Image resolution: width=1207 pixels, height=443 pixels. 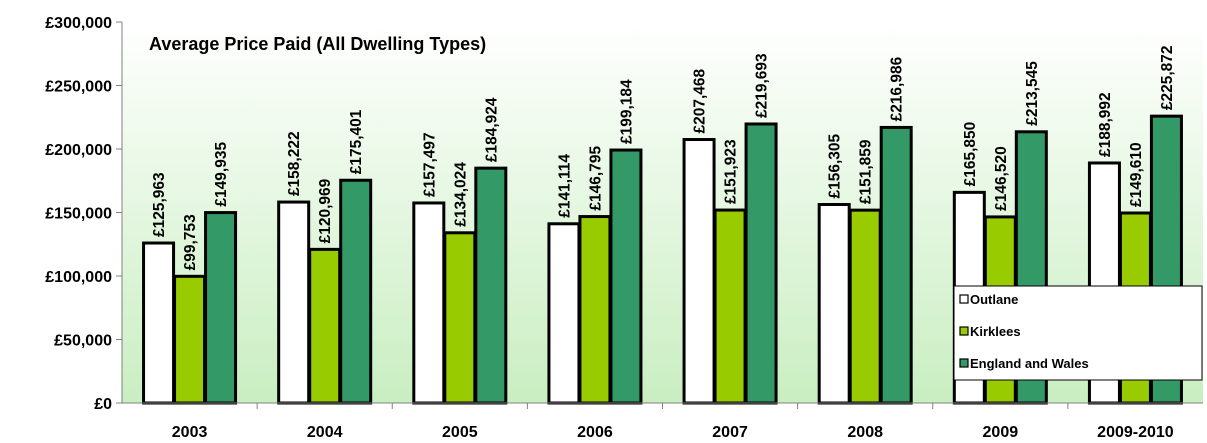 What do you see at coordinates (835, 165) in the screenshot?
I see `data-label: £156,305` at bounding box center [835, 165].